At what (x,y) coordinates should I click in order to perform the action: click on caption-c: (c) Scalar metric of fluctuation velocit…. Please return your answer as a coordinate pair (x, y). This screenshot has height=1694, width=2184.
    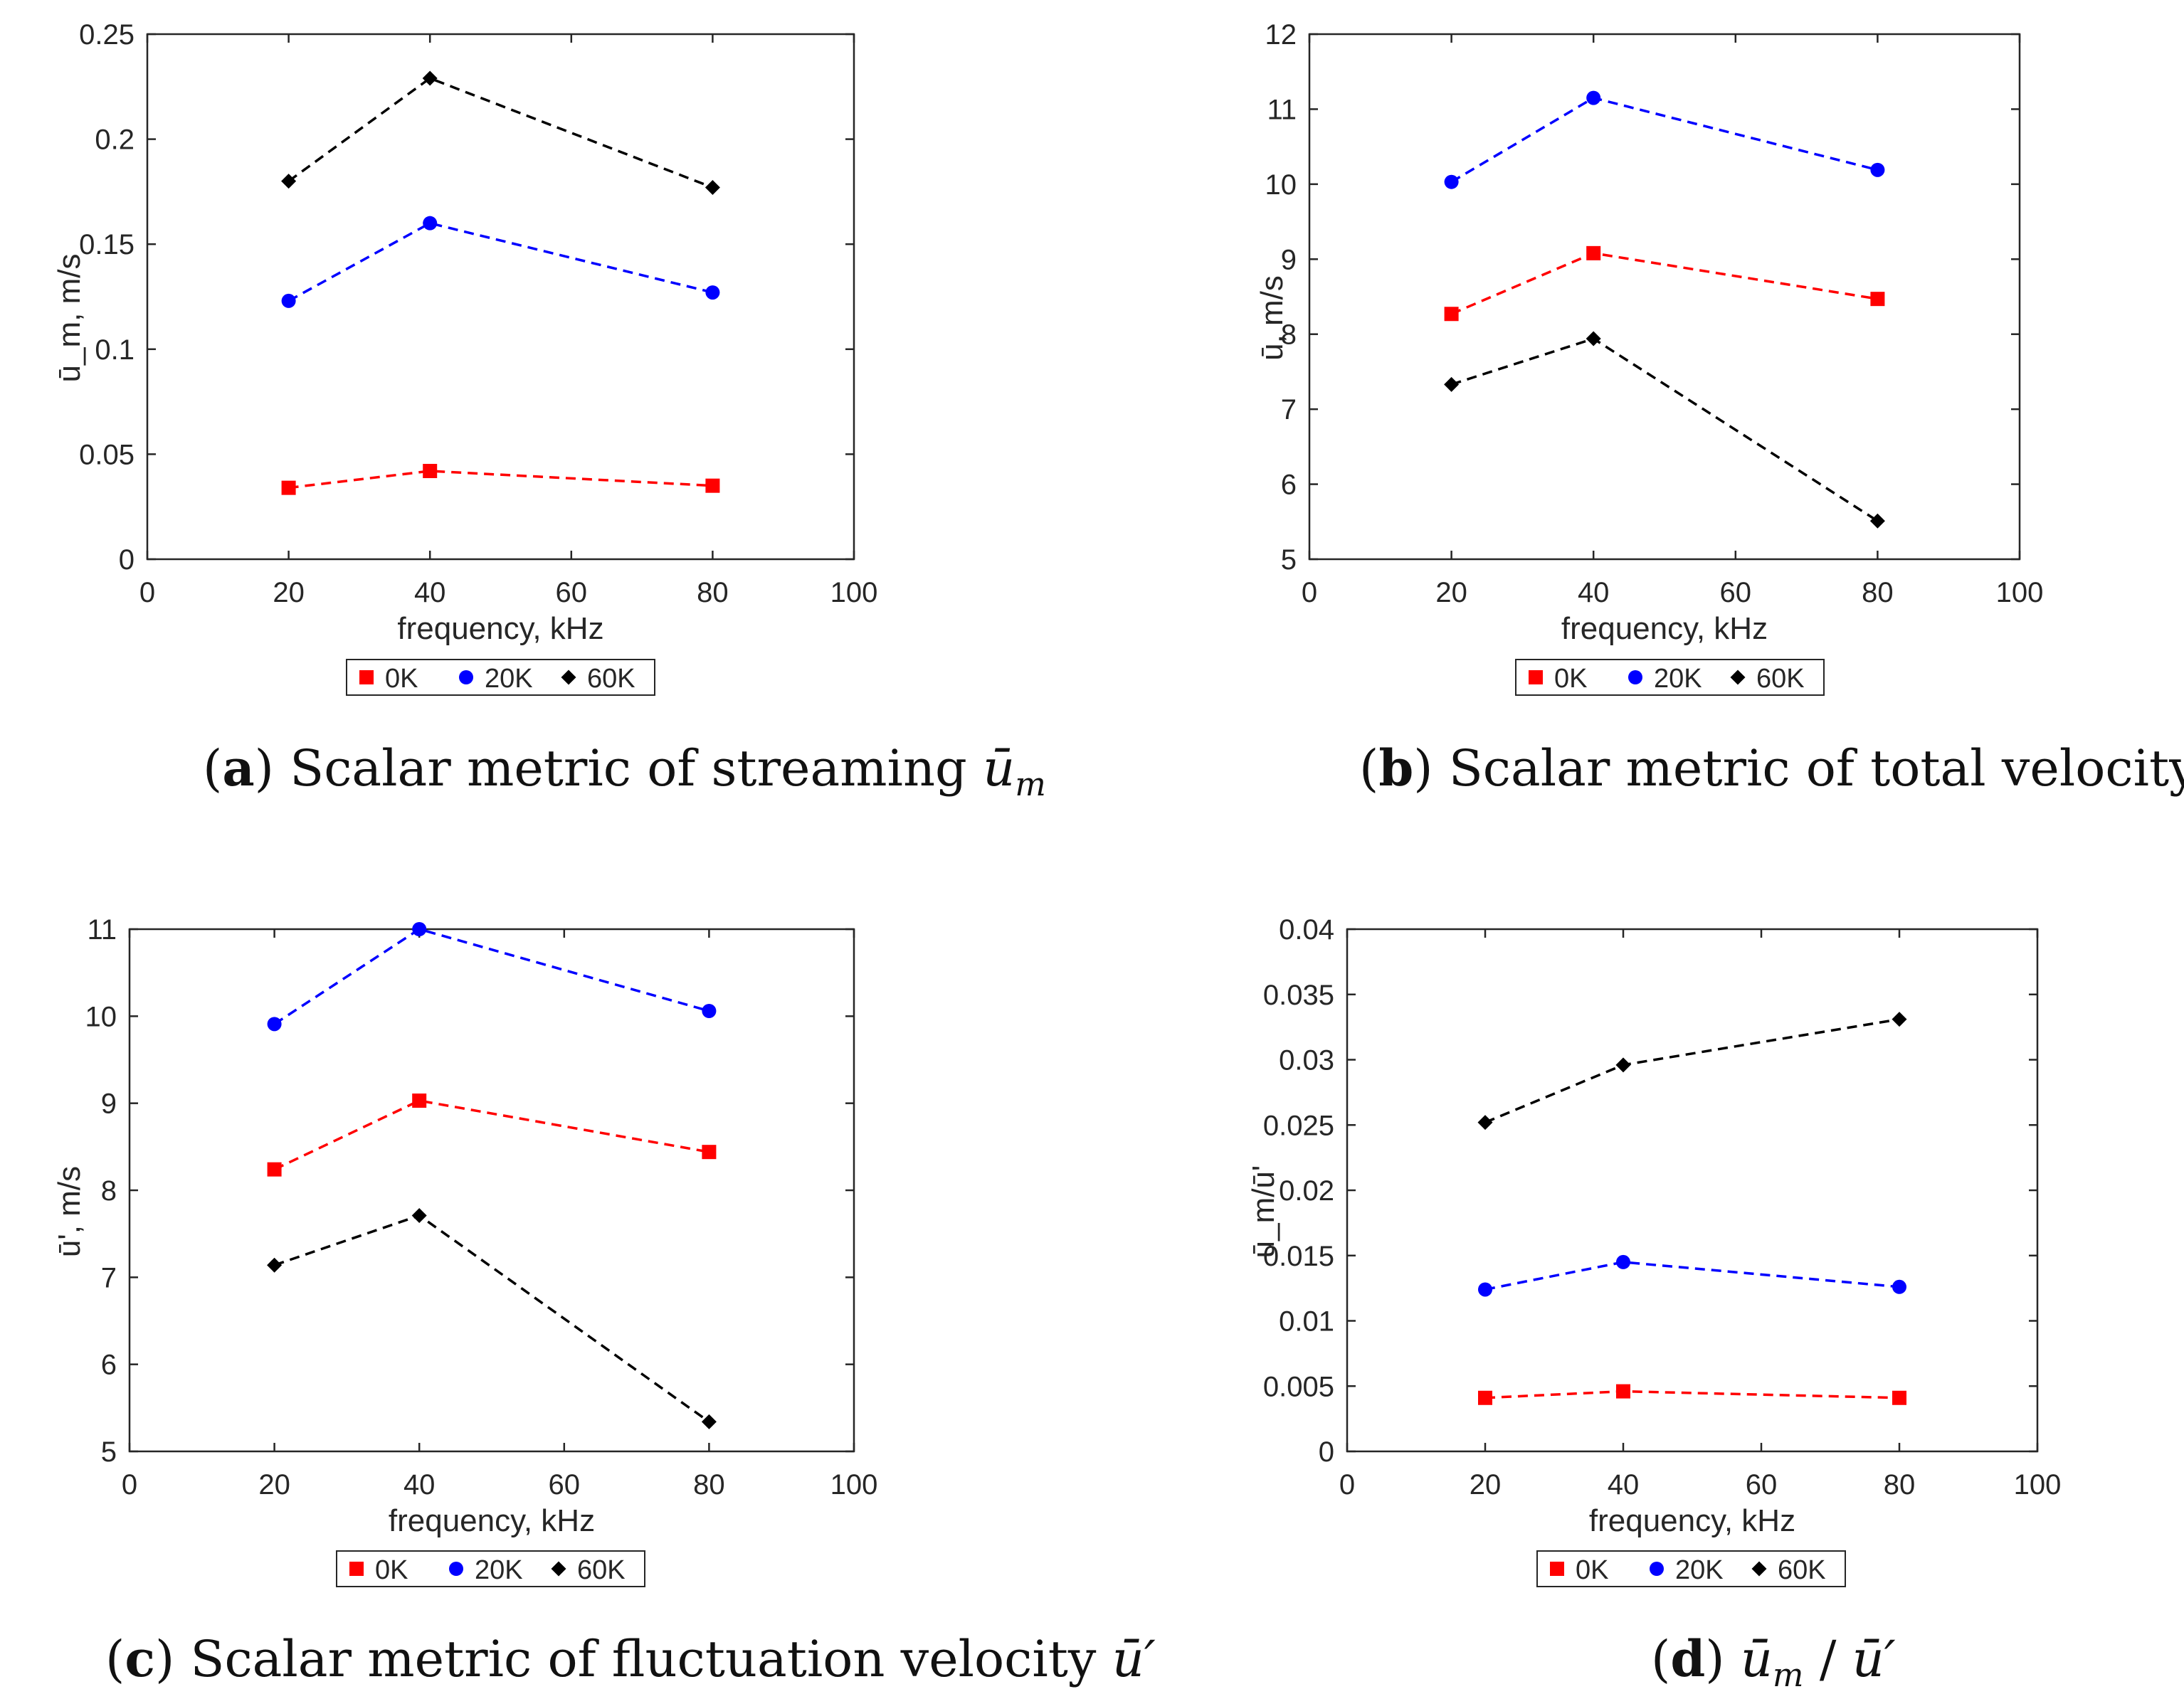
    Looking at the image, I should click on (630, 1658).